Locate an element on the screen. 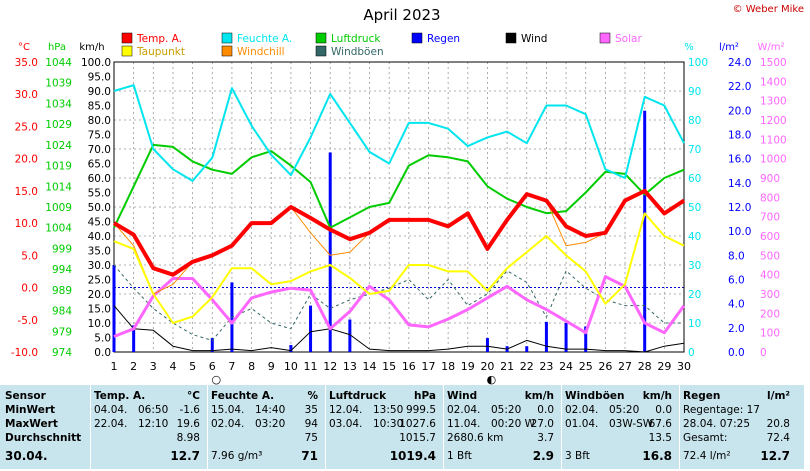  row-label: 30.04. is located at coordinates (26, 456).